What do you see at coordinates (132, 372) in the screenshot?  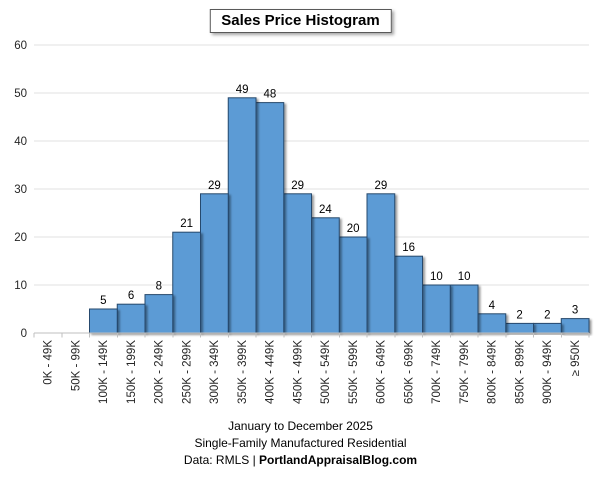 I see `x-tick-label: 150K - 199K` at bounding box center [132, 372].